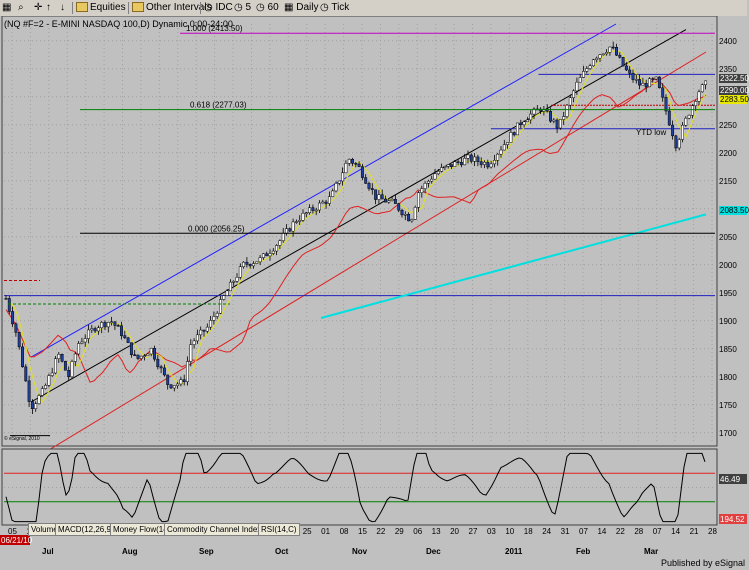  I want to click on osc-upper-tag-box, so click(733, 479).